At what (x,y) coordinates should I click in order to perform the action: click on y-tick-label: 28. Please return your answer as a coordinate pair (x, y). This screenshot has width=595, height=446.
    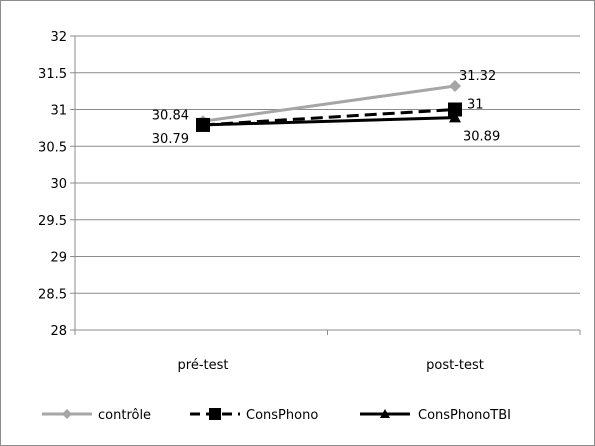
    Looking at the image, I should click on (58, 331).